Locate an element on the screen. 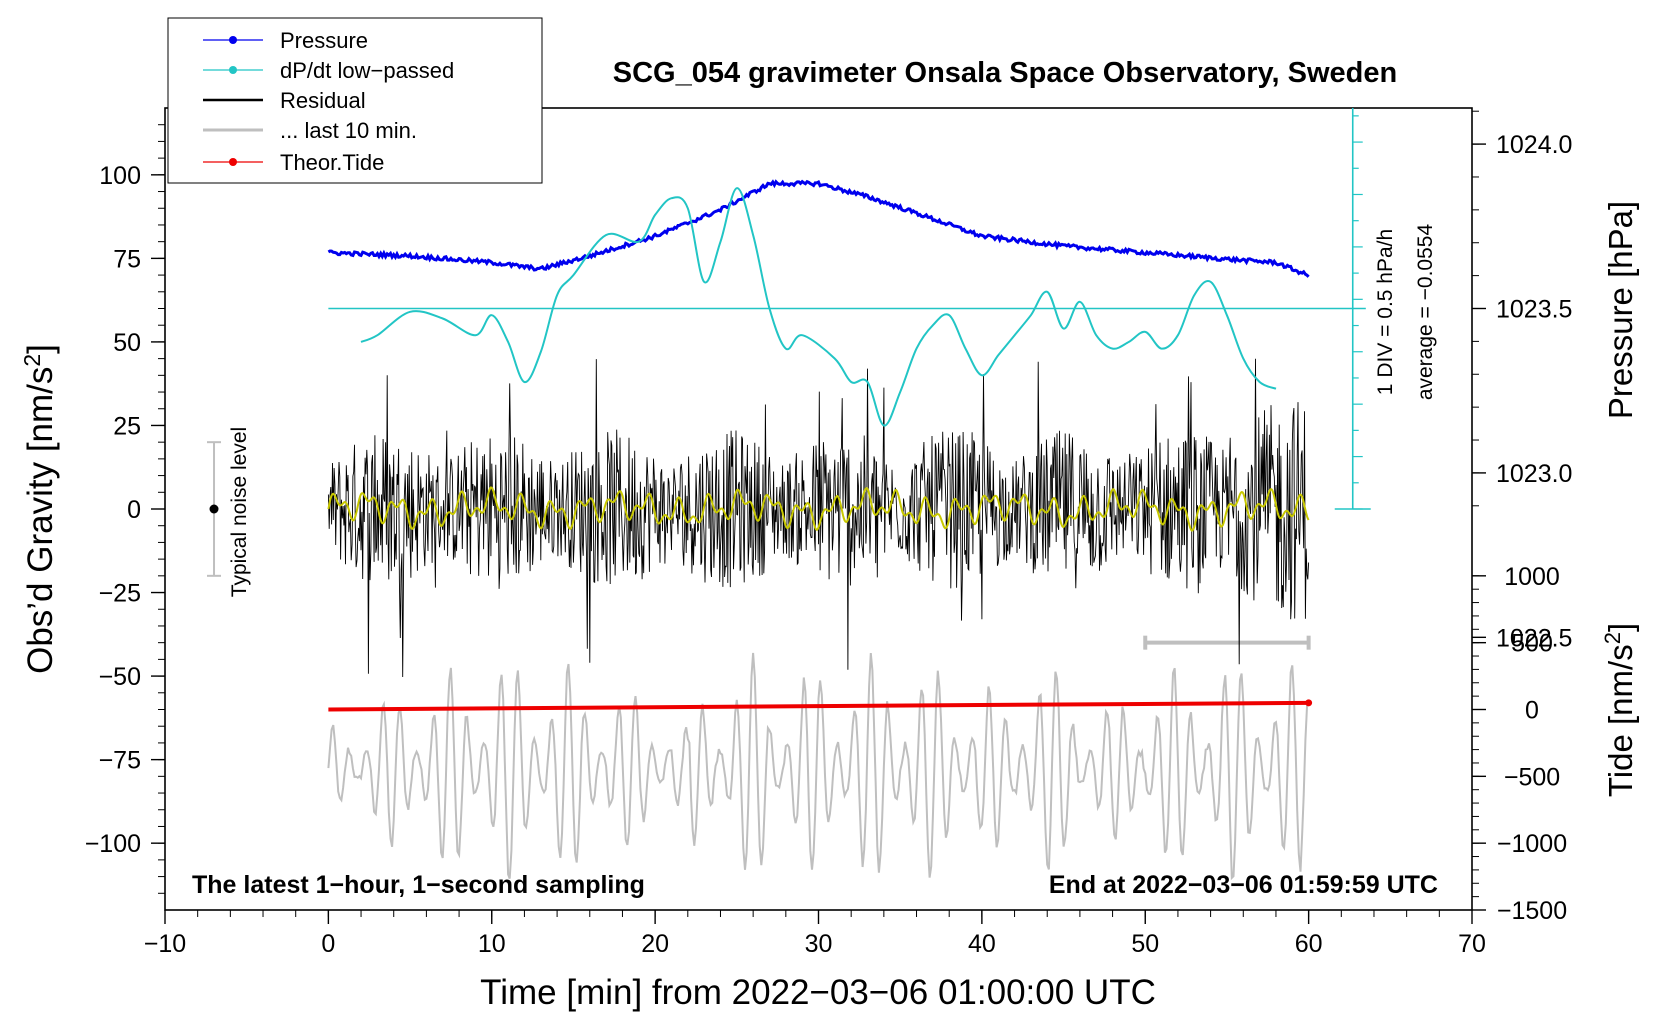 The image size is (1660, 1020). x-tick-label: 60 is located at coordinates (1309, 944).